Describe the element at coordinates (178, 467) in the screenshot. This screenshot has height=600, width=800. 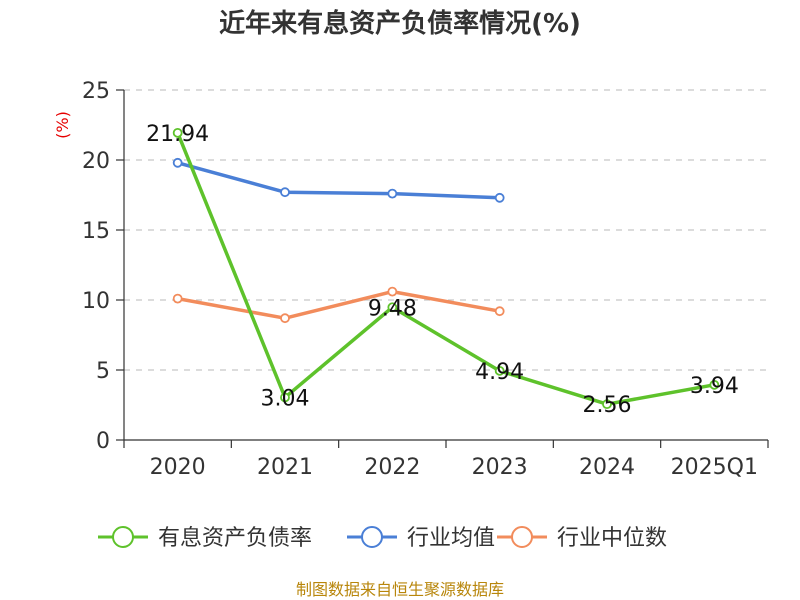
I see `x-tick-label: 2020` at that location.